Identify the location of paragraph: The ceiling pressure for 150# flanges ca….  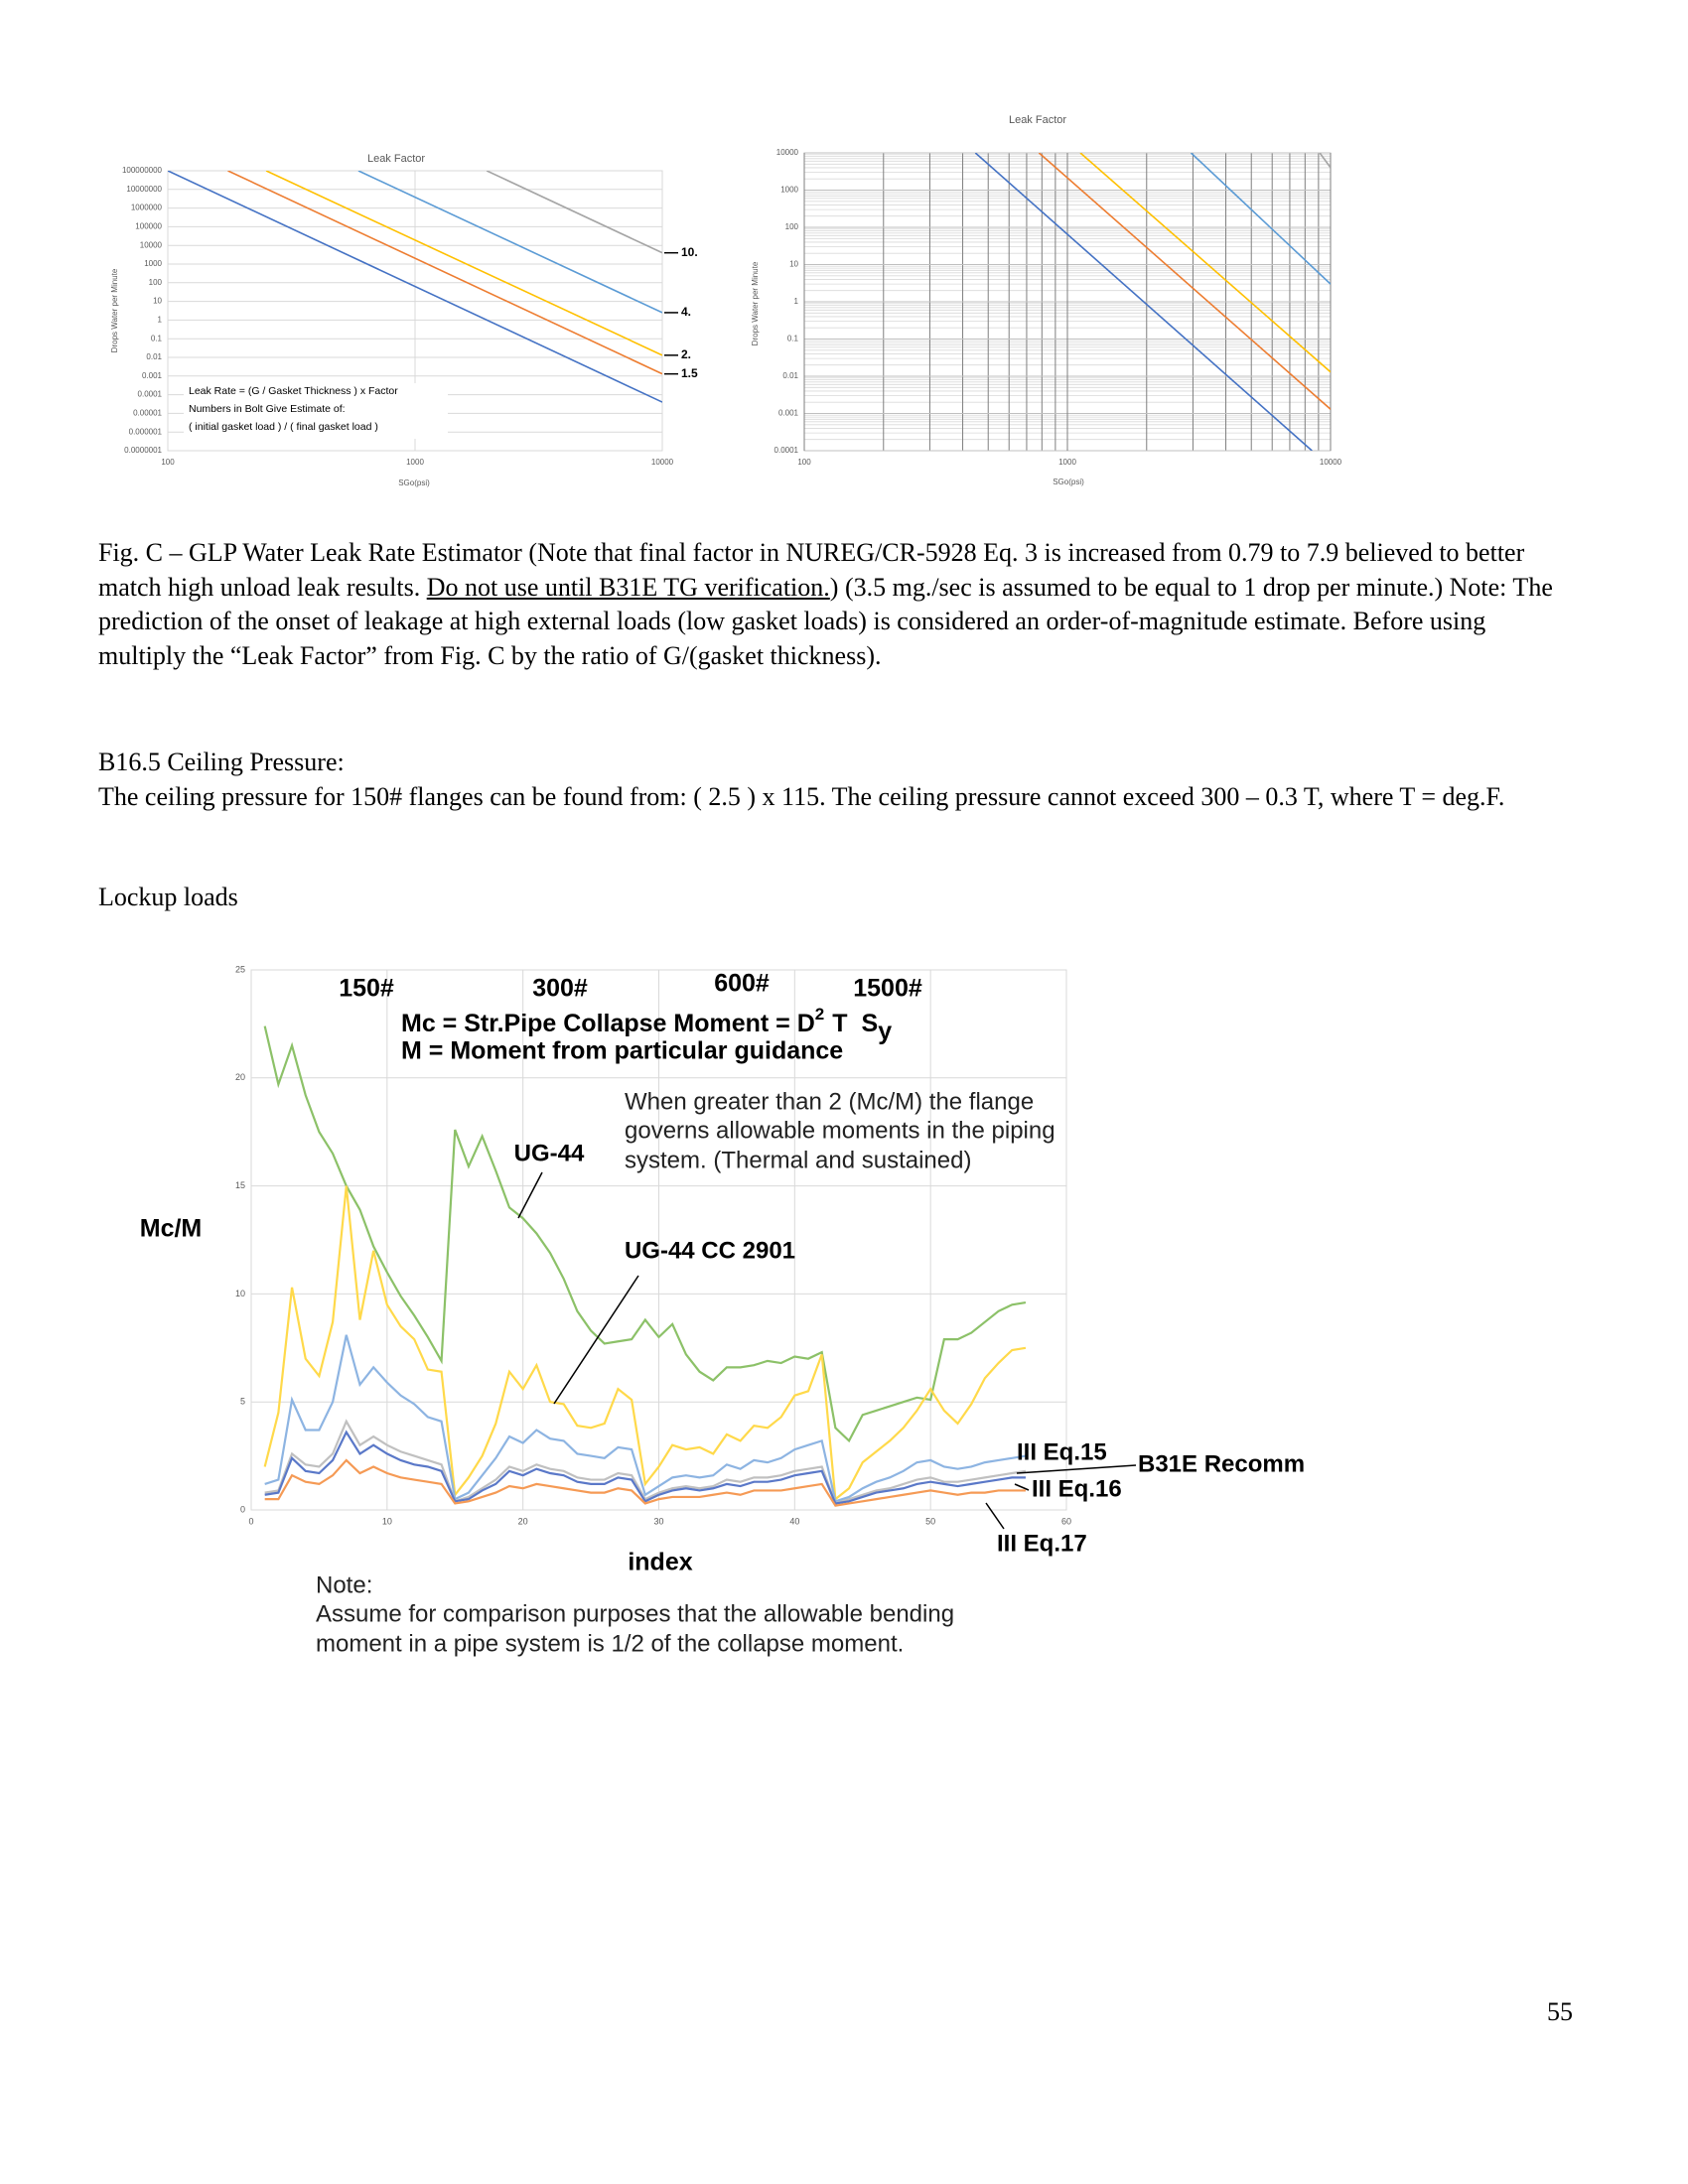
(801, 796).